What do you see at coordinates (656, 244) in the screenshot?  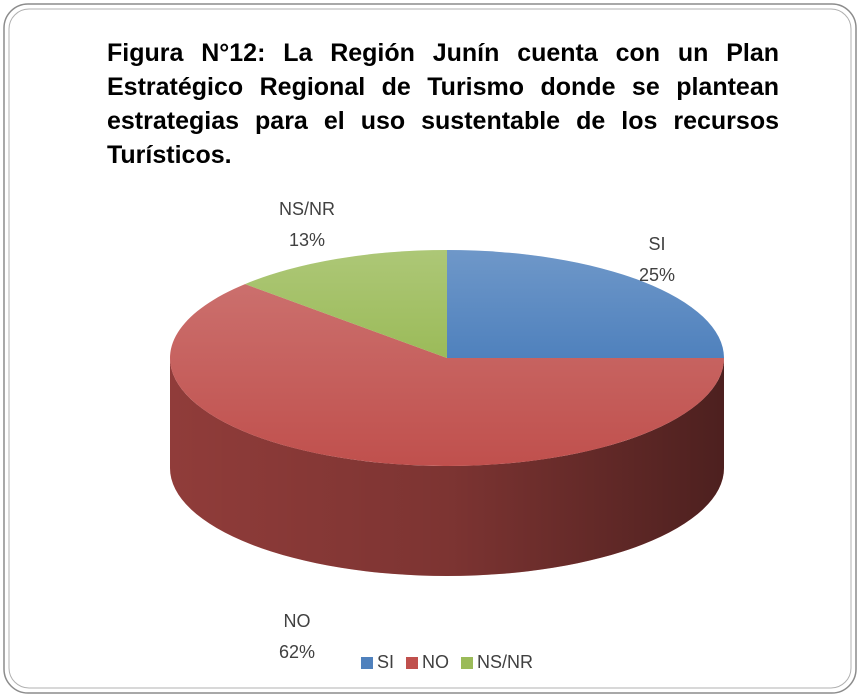 I see `slice-label-name: SI` at bounding box center [656, 244].